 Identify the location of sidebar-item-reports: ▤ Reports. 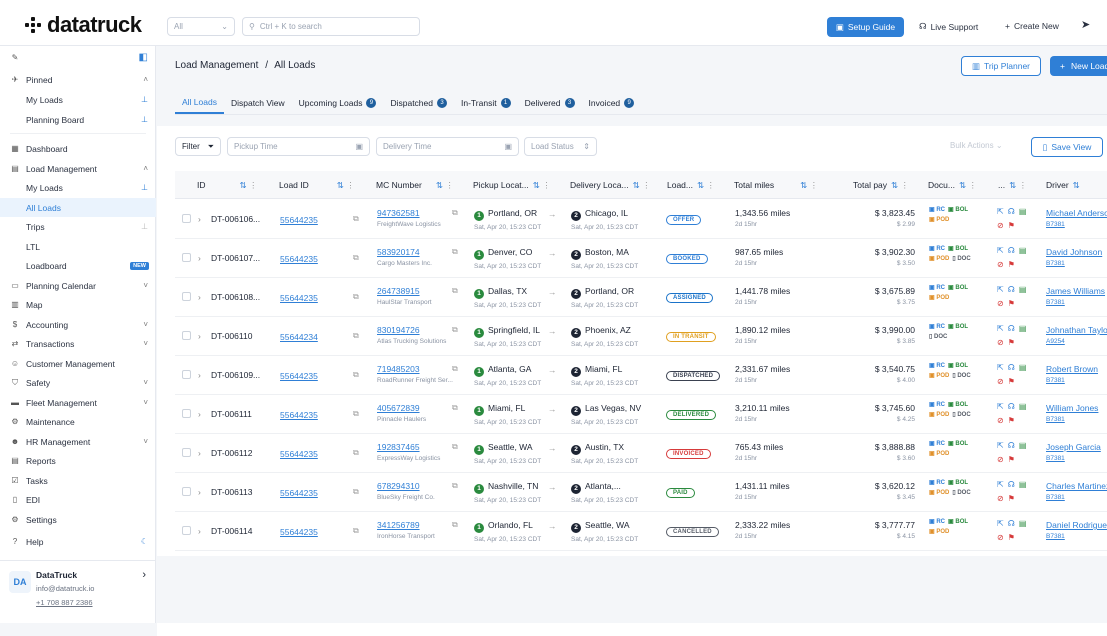
(78, 460).